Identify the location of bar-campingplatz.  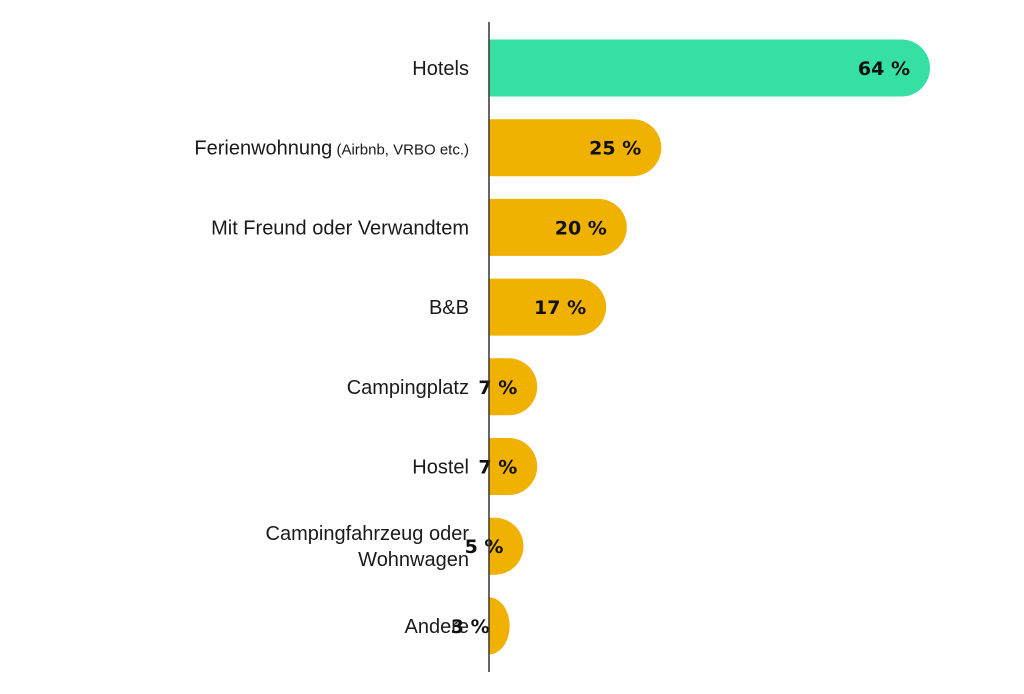
(513, 387).